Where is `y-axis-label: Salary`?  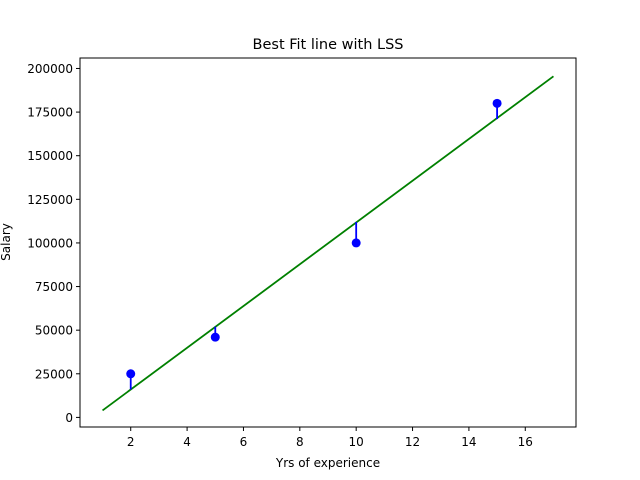 y-axis-label: Salary is located at coordinates (6, 242).